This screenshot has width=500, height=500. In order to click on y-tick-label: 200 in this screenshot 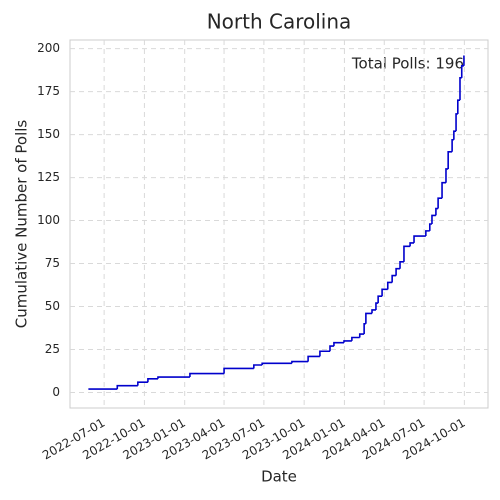, I will do `click(48, 48)`.